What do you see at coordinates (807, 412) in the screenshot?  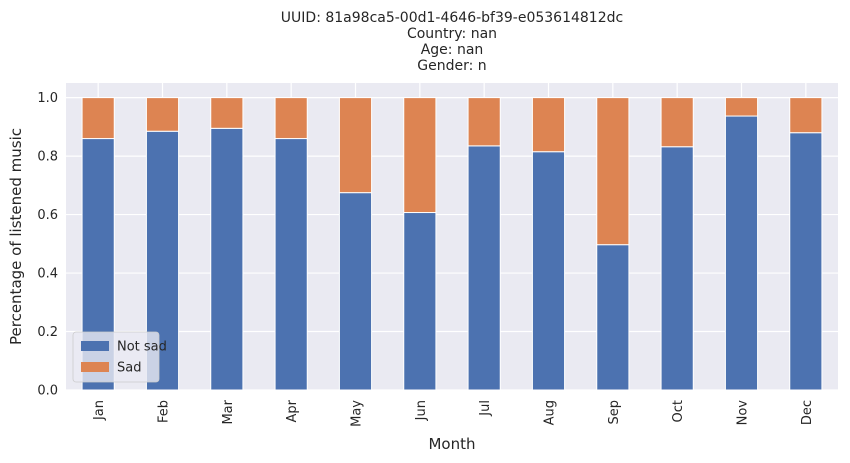 I see `x-tick-label: Dec` at bounding box center [807, 412].